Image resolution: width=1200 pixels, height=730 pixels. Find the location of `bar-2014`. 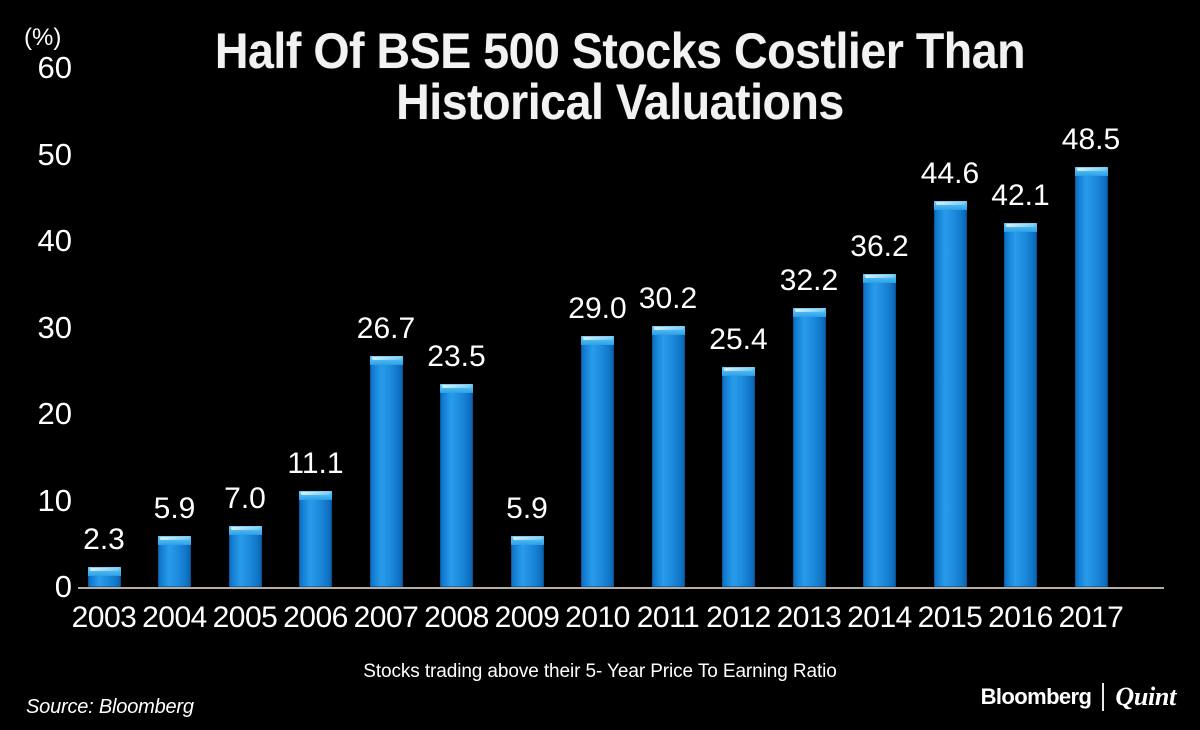

bar-2014 is located at coordinates (879, 430).